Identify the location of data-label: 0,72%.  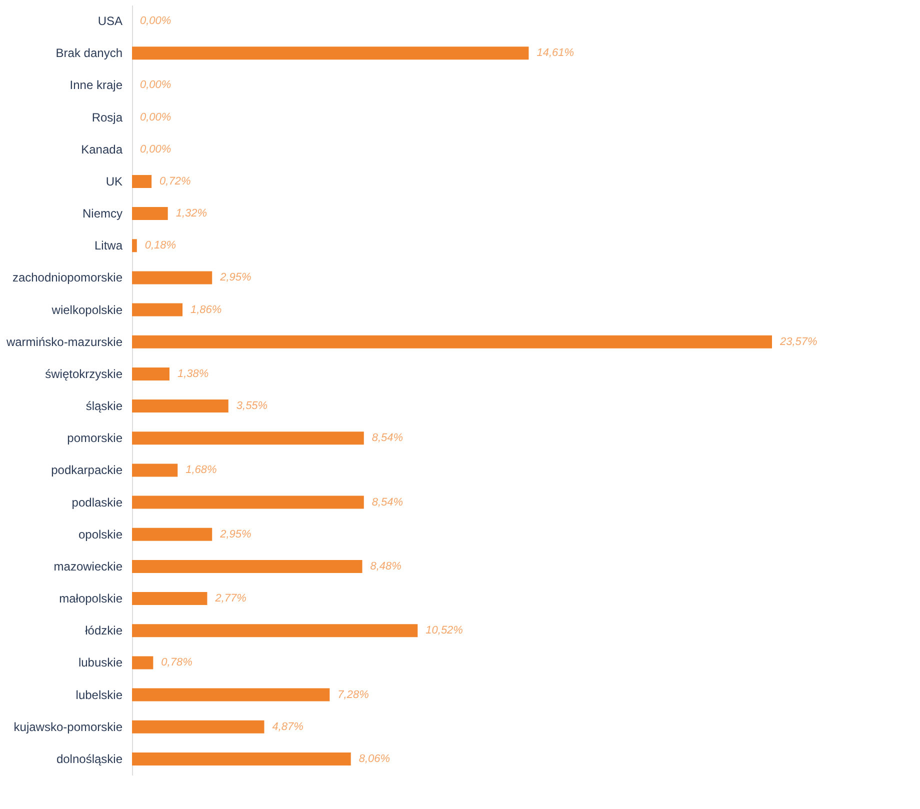
(175, 181).